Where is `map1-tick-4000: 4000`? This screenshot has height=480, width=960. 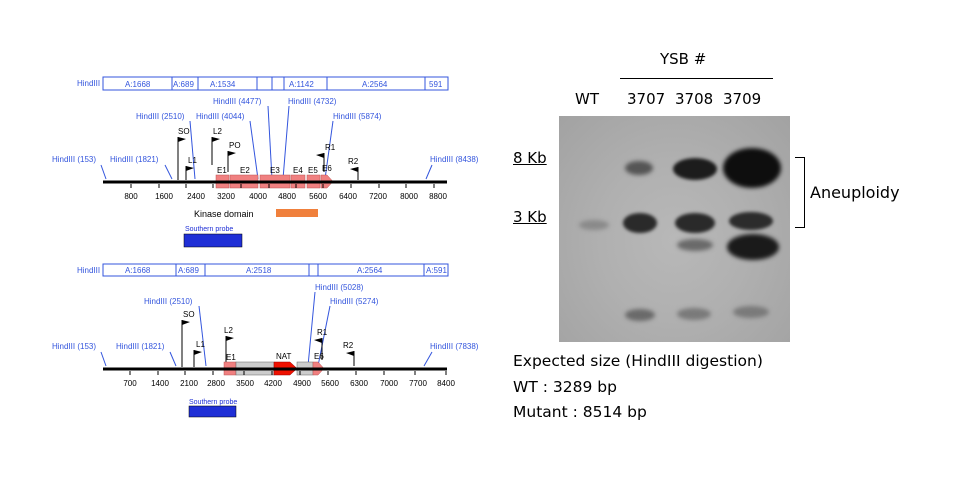 map1-tick-4000: 4000 is located at coordinates (258, 196).